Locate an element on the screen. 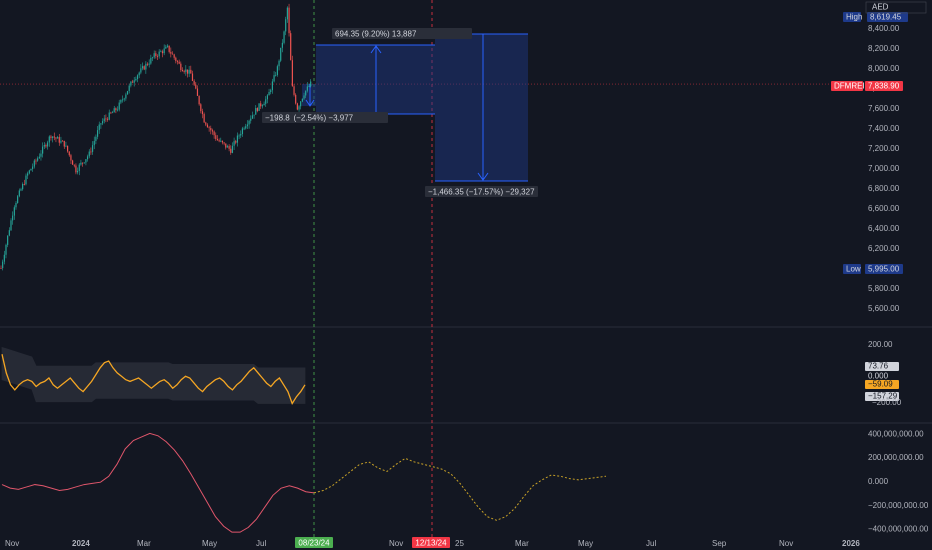  date-tag-red: 12/13/24 is located at coordinates (431, 543).